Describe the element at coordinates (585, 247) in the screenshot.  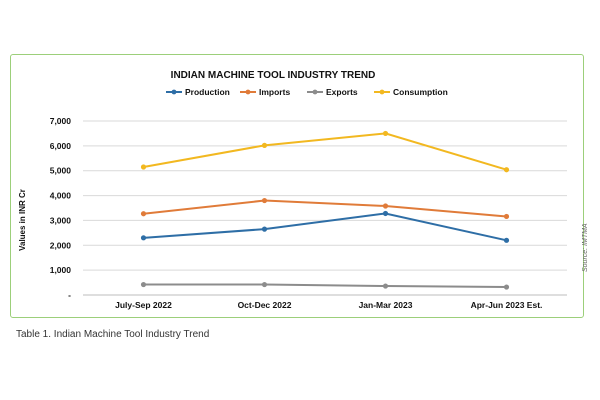
I see `source-note: Source: IMTMA` at that location.